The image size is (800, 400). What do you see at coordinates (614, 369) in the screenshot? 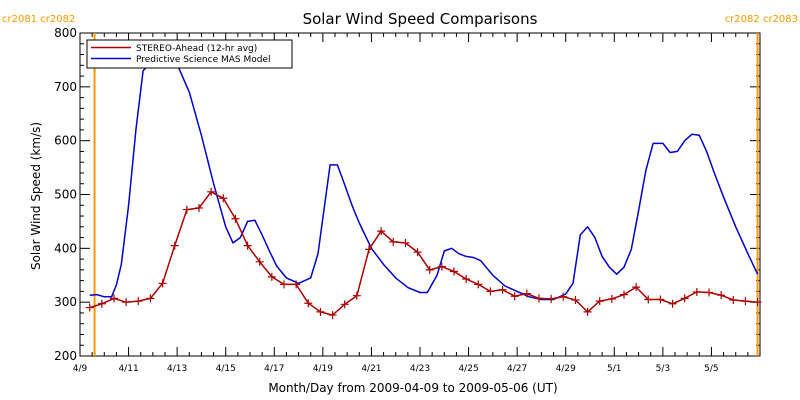
I see `x-tick-label: 5/1` at bounding box center [614, 369].